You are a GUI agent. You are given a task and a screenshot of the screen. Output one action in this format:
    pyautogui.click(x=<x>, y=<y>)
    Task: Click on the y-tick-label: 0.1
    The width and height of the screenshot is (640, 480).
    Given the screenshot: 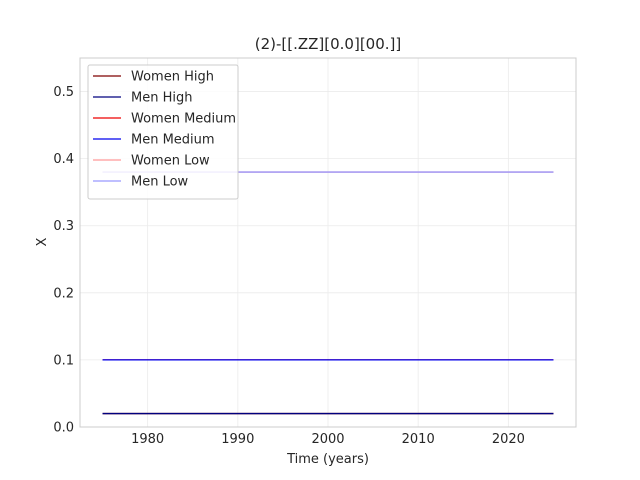 What is the action you would take?
    pyautogui.click(x=63, y=360)
    